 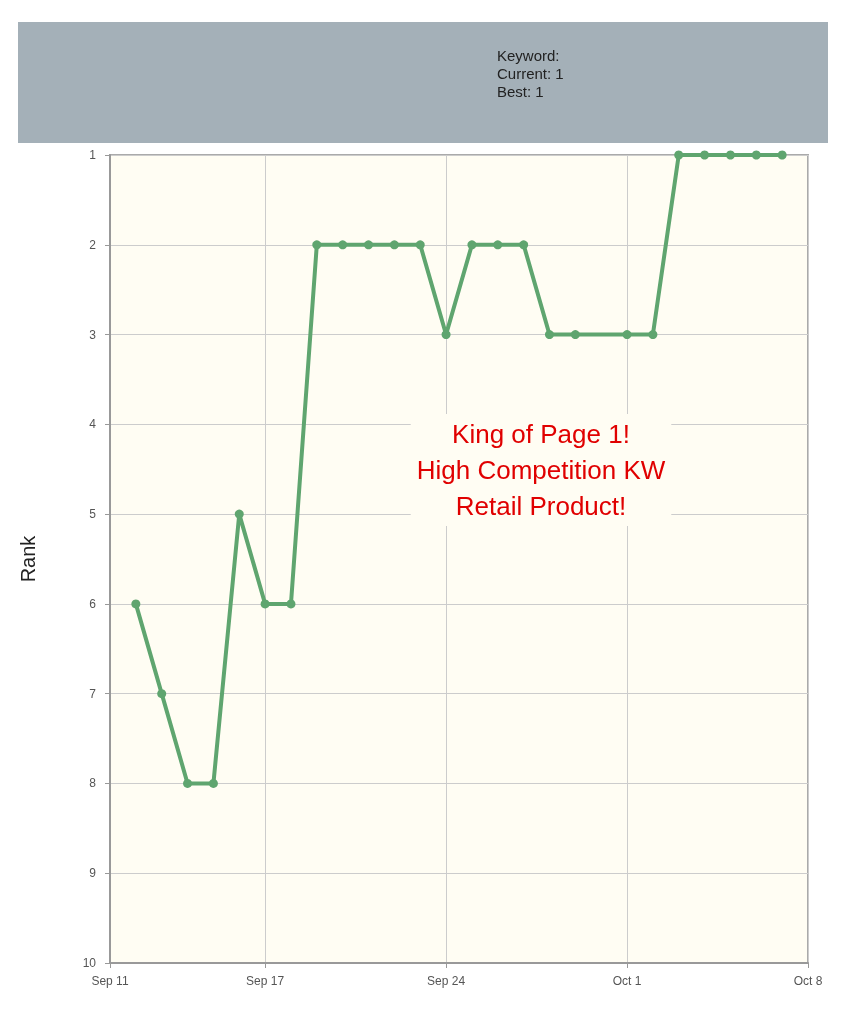 What do you see at coordinates (528, 55) in the screenshot?
I see `text: Keyword:` at bounding box center [528, 55].